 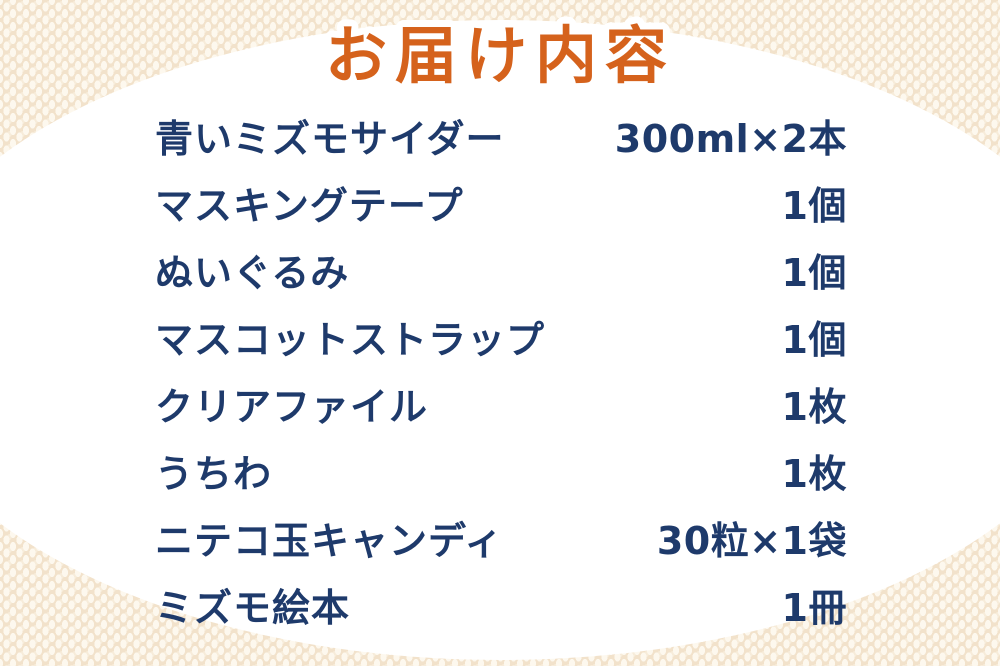 What do you see at coordinates (500, 55) in the screenshot?
I see `page-title: お届け内容` at bounding box center [500, 55].